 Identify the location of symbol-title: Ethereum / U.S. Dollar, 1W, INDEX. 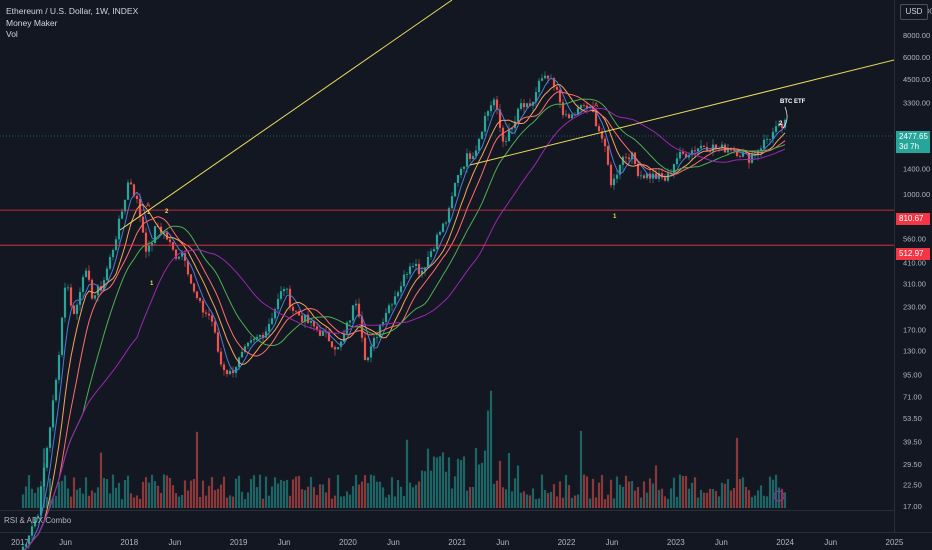
(72, 11).